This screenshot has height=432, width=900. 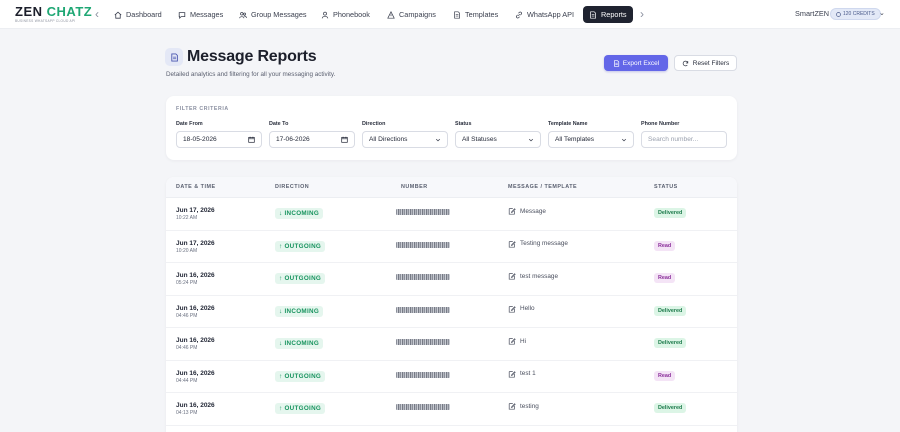 I want to click on brand-logo: ZEN CHATZ BUSINESS WHATSAPP CLOUD API, so click(x=51, y=15).